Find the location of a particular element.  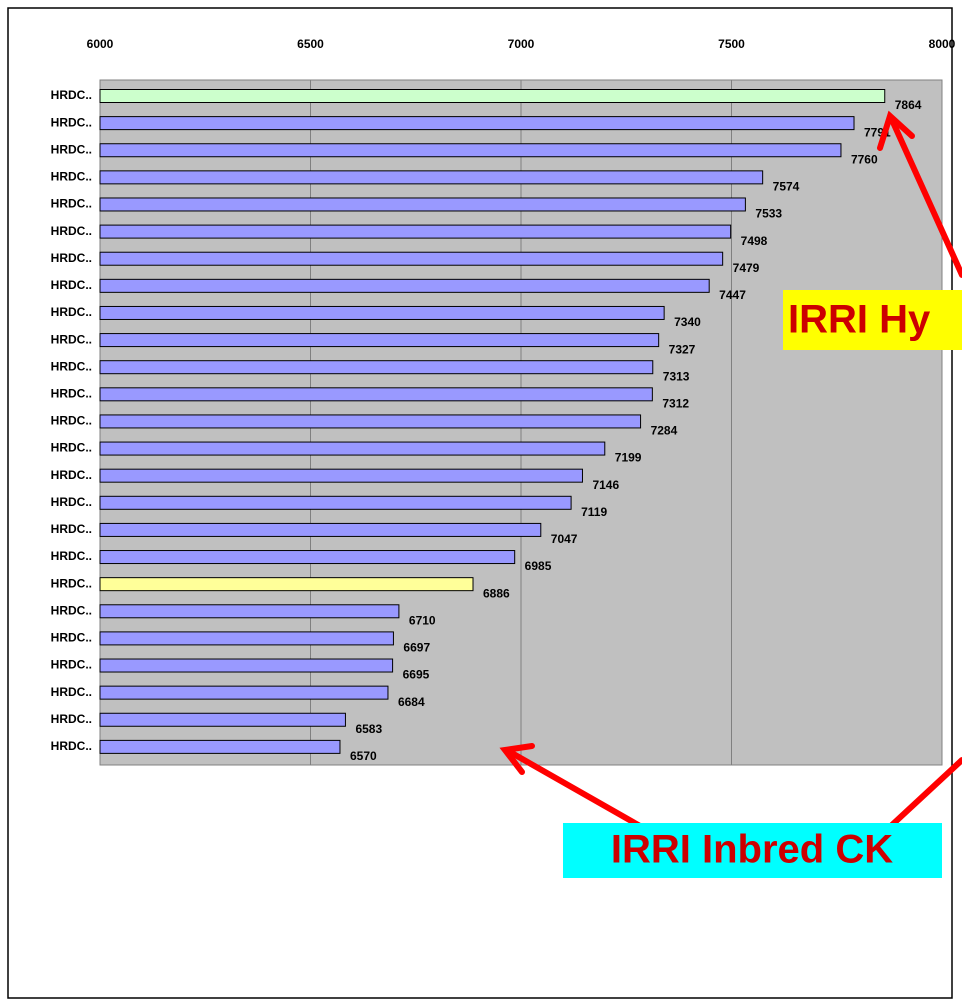

value-label: 6695 is located at coordinates (416, 675).